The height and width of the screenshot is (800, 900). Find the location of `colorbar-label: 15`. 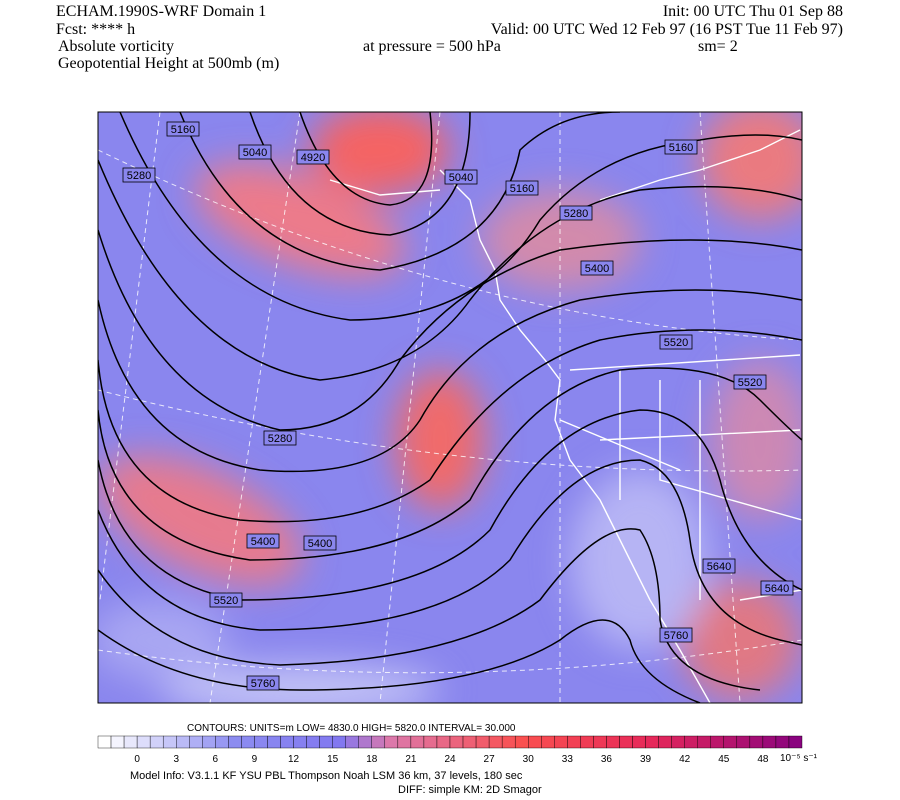

colorbar-label: 15 is located at coordinates (333, 759).